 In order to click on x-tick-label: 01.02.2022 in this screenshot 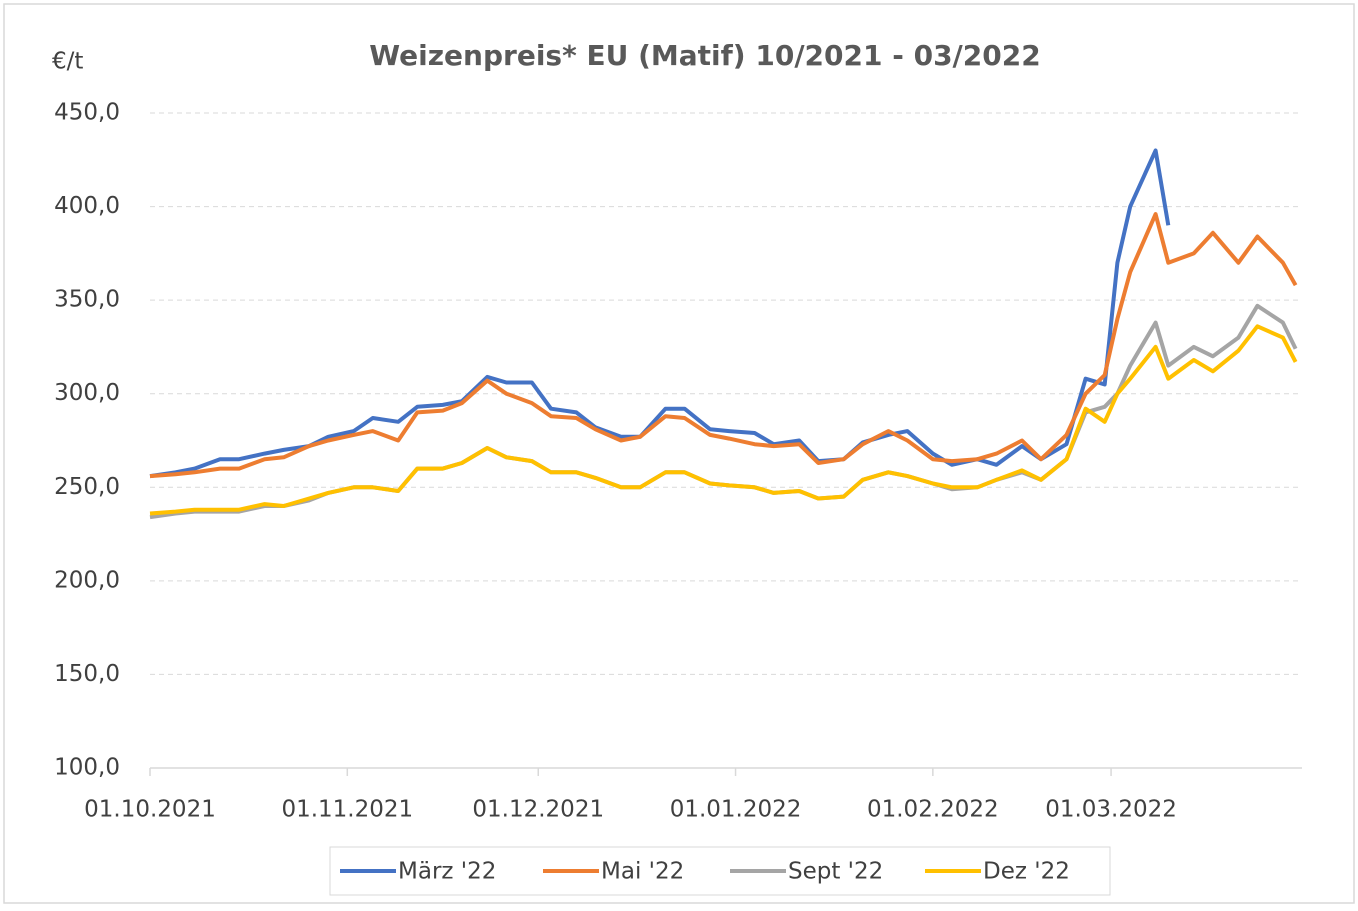, I will do `click(933, 810)`.